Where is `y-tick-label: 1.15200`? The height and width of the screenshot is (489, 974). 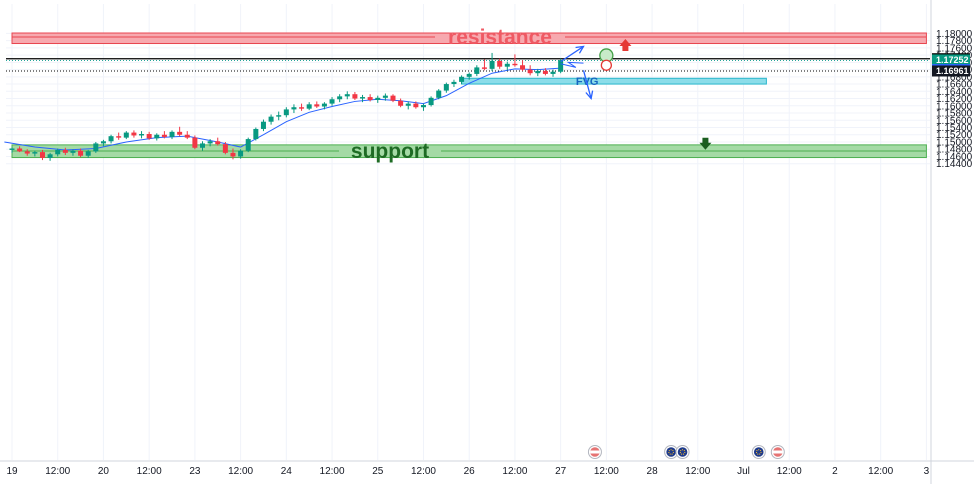
y-tick-label: 1.15200 is located at coordinates (954, 135).